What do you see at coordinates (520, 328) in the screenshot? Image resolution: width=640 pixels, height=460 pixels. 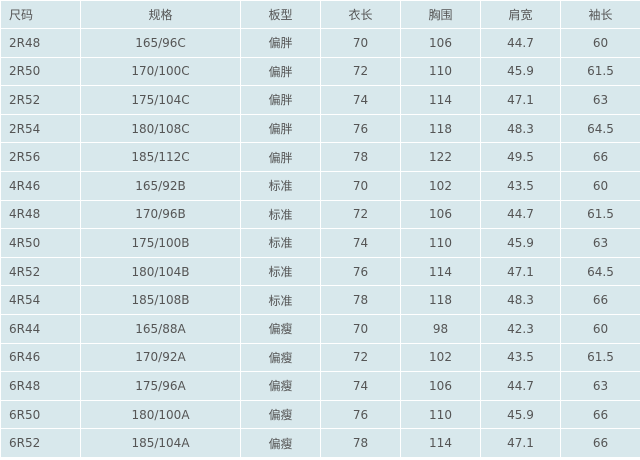 I see `cell: 42.3` at bounding box center [520, 328].